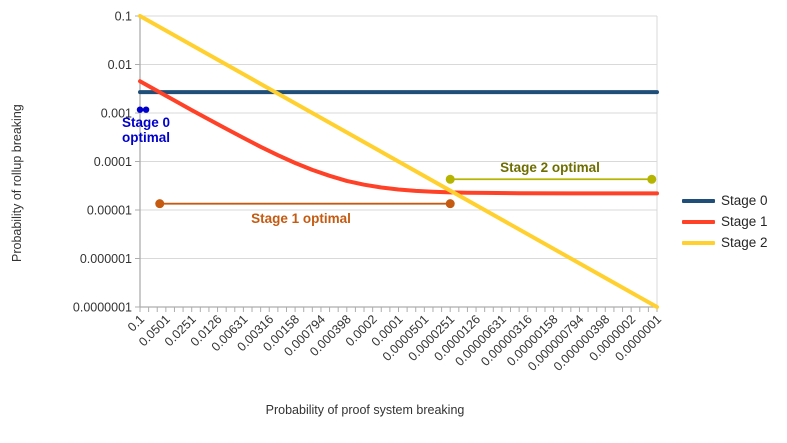  Describe the element at coordinates (137, 161) in the screenshot. I see `y-axis-tick-marks` at that location.